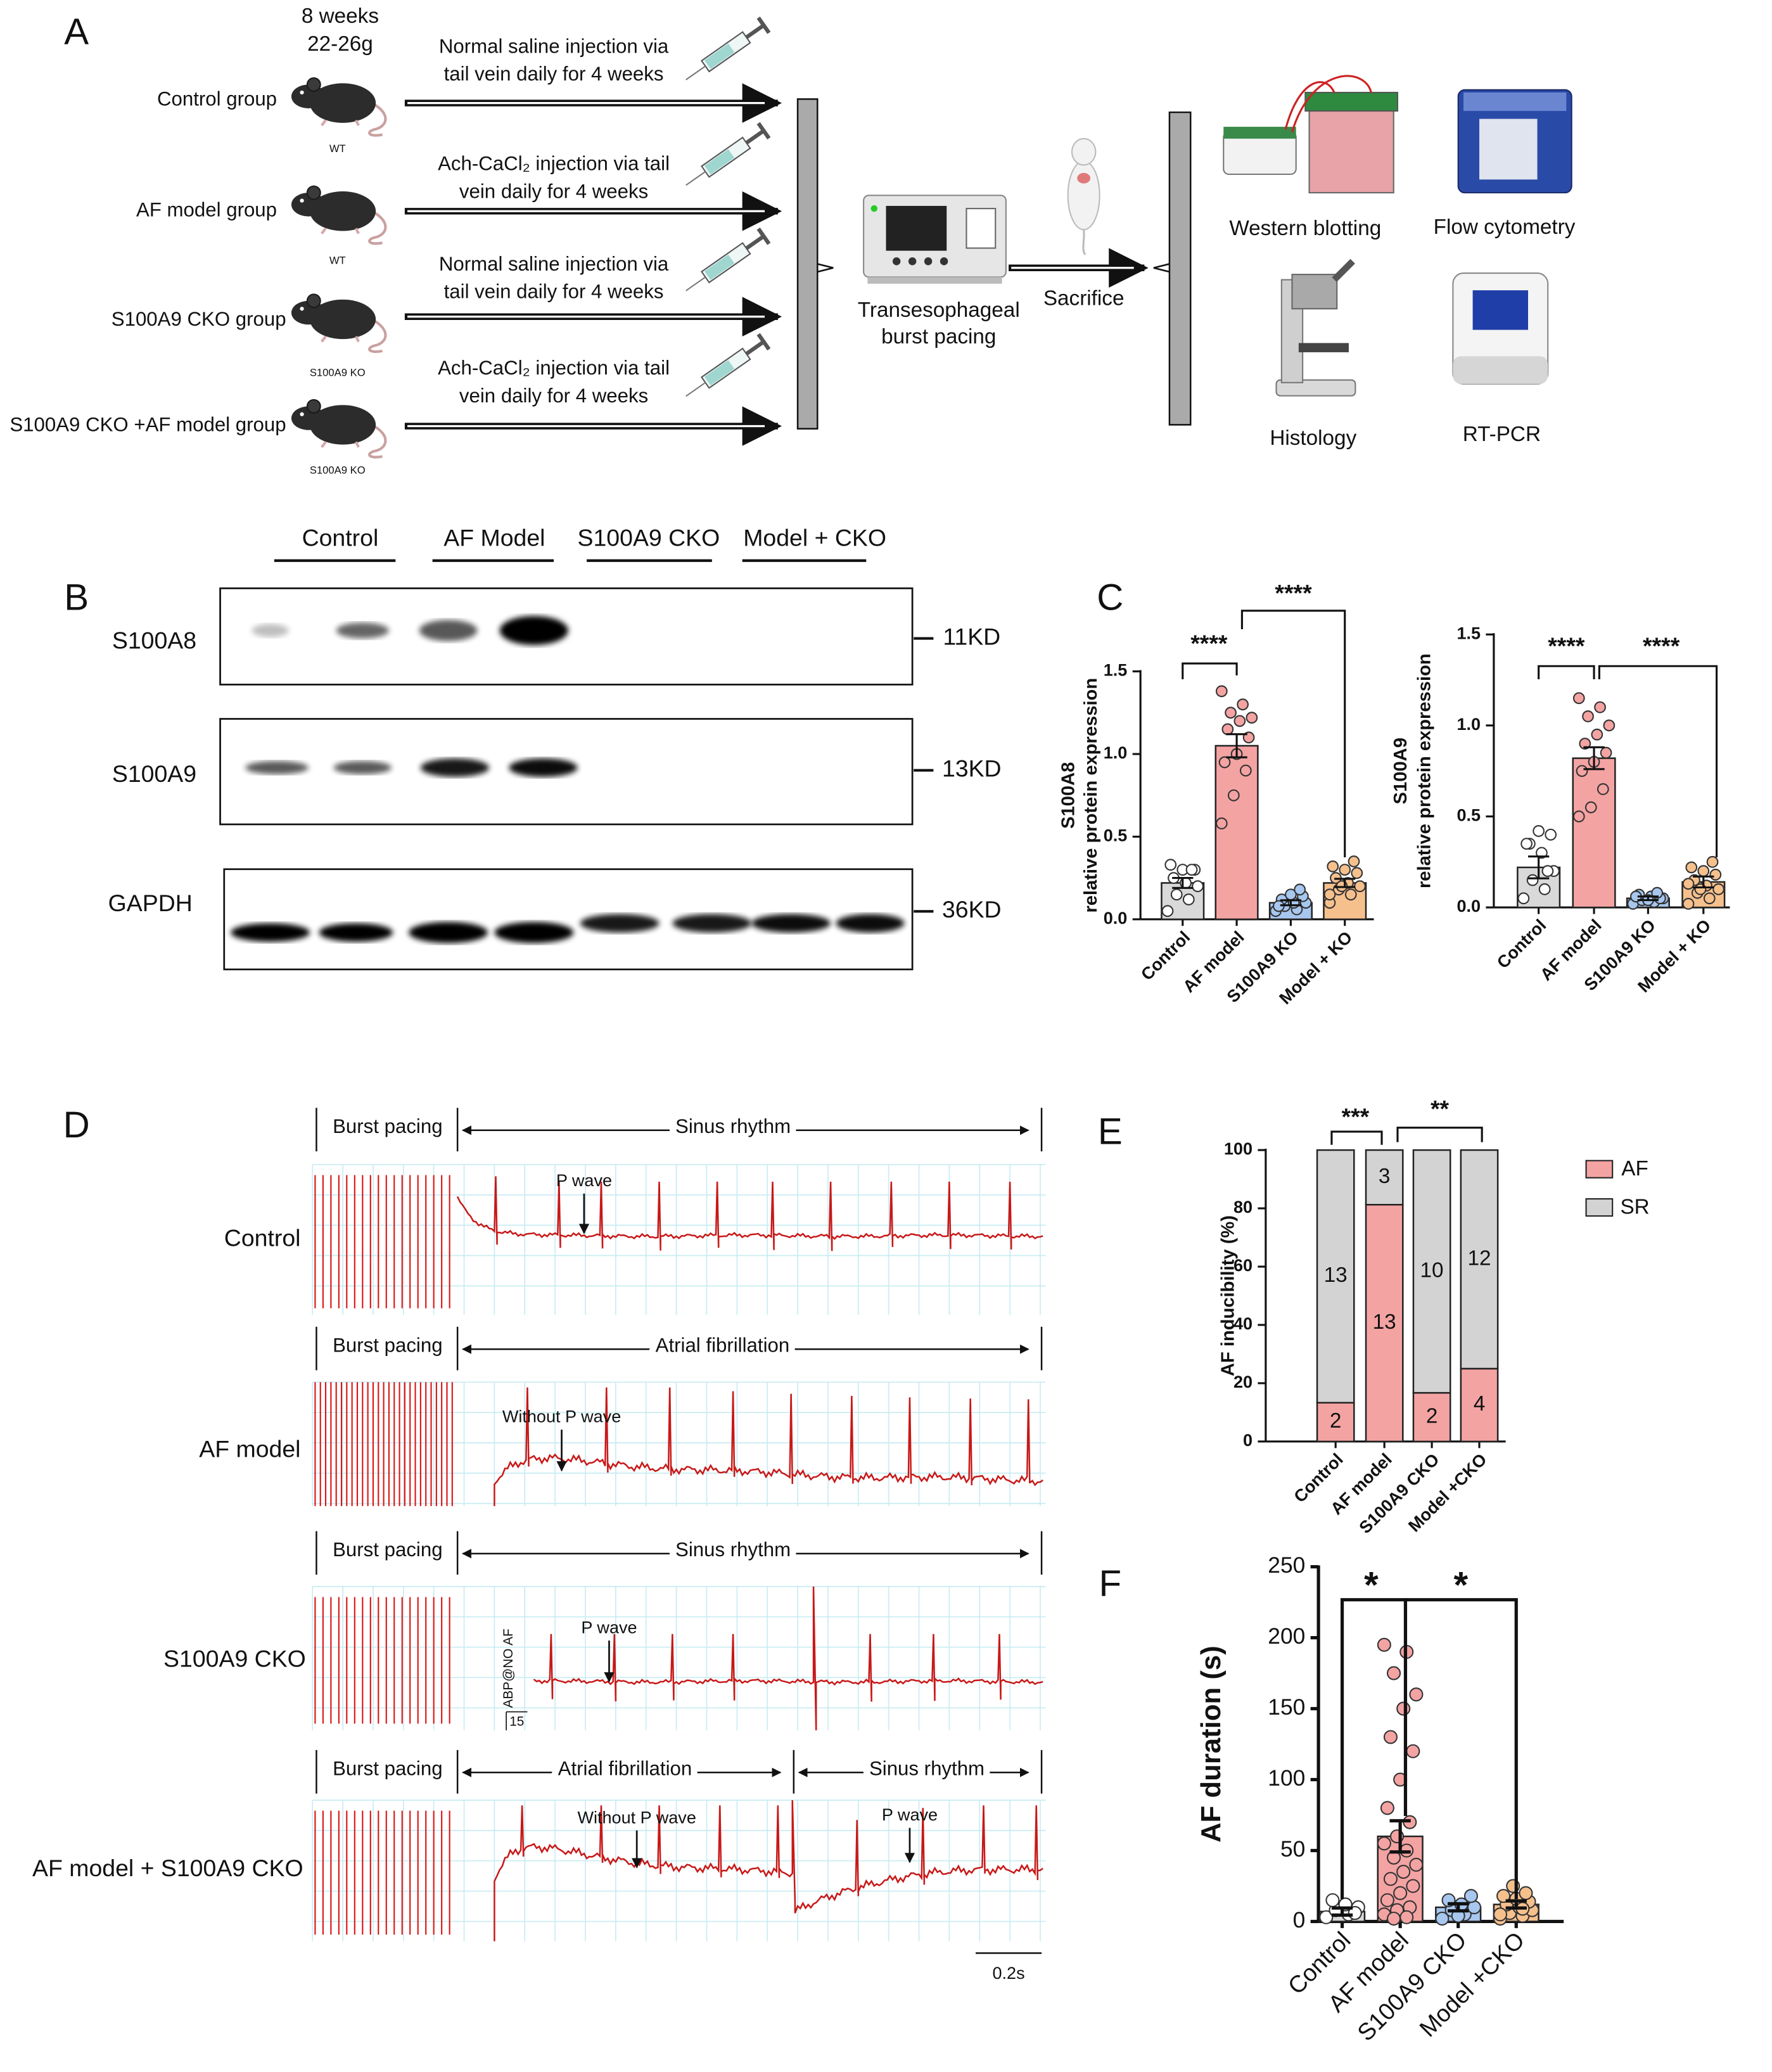 Image resolution: width=1772 pixels, height=2072 pixels. Describe the element at coordinates (339, 215) in the screenshot. I see `mouse-icon` at that location.